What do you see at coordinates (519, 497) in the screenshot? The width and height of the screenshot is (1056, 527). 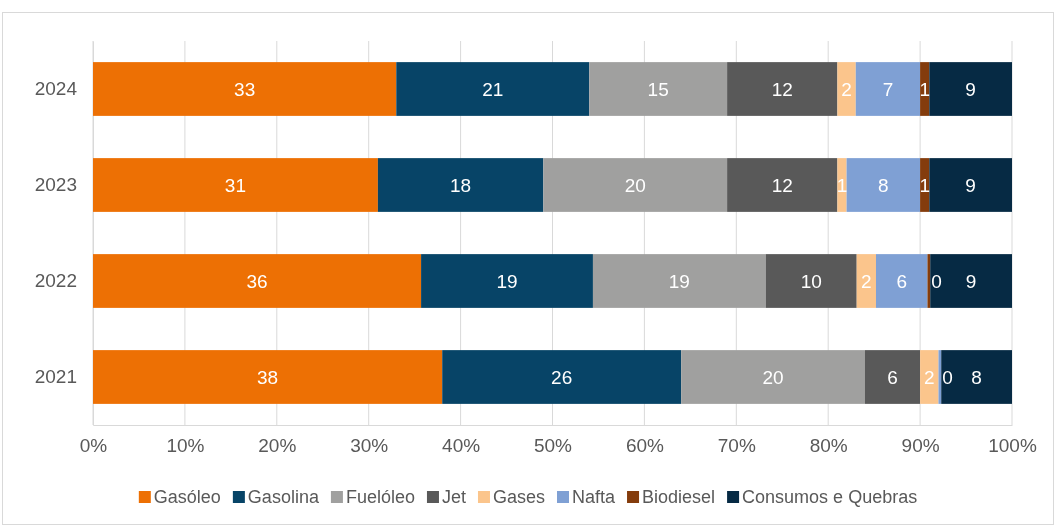 I see `legend-label: Gases` at bounding box center [519, 497].